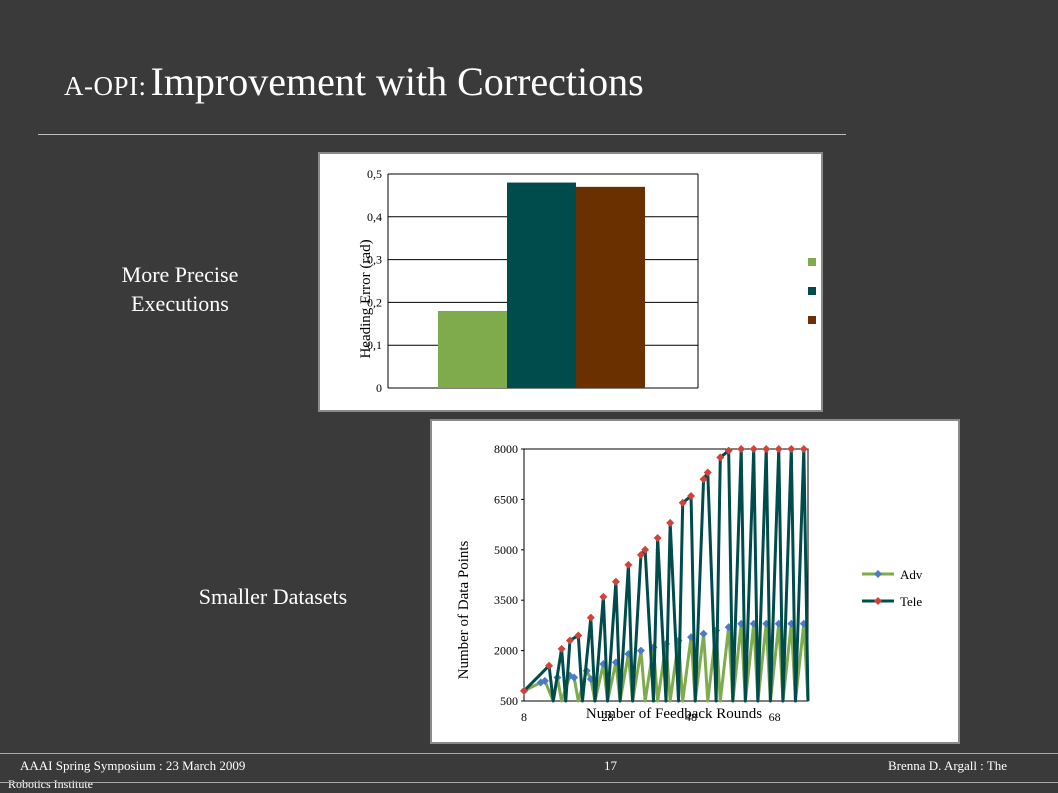  Describe the element at coordinates (541, 285) in the screenshot. I see `bar-tele` at that location.